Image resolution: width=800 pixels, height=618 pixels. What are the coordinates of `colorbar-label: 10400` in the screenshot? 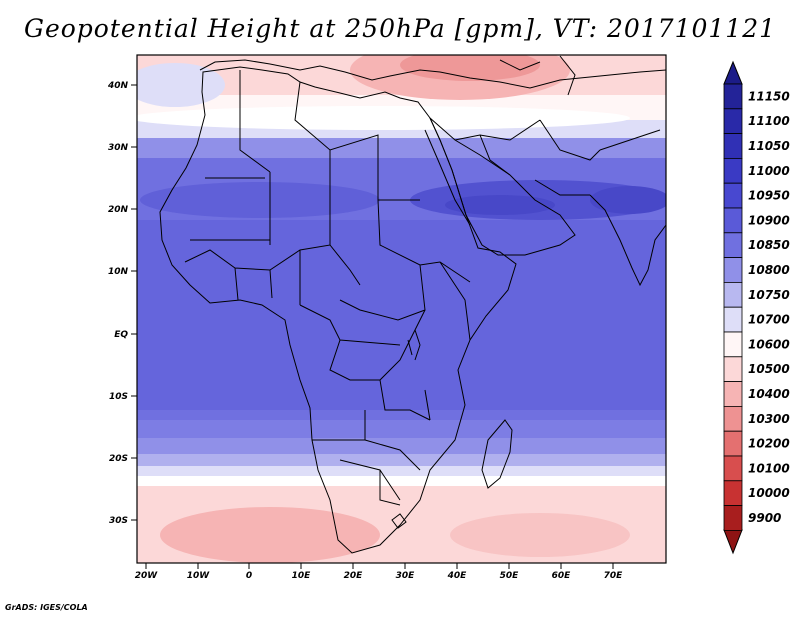 It's located at (769, 394).